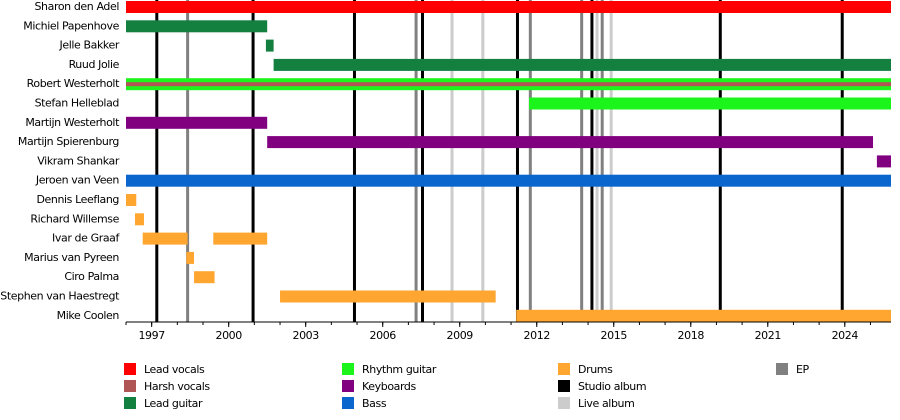 The height and width of the screenshot is (420, 900). What do you see at coordinates (76, 6) in the screenshot?
I see `member-label: Sharon den Adel` at bounding box center [76, 6].